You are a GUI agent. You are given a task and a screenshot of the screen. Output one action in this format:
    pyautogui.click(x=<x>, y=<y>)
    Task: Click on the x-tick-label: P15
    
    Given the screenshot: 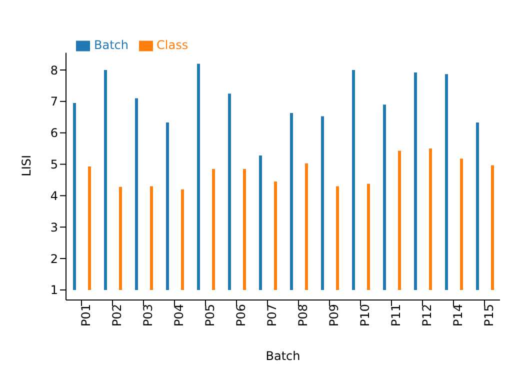 What is the action you would take?
    pyautogui.click(x=489, y=315)
    